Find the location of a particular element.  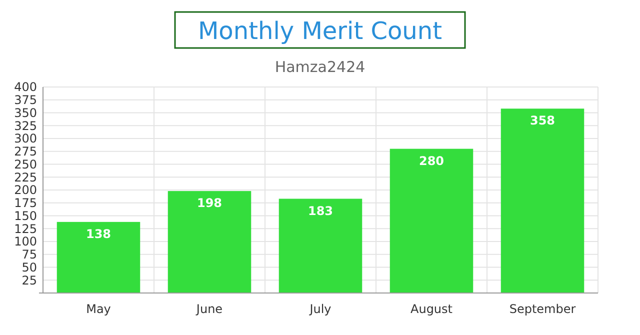

data-label: 358 is located at coordinates (543, 121).